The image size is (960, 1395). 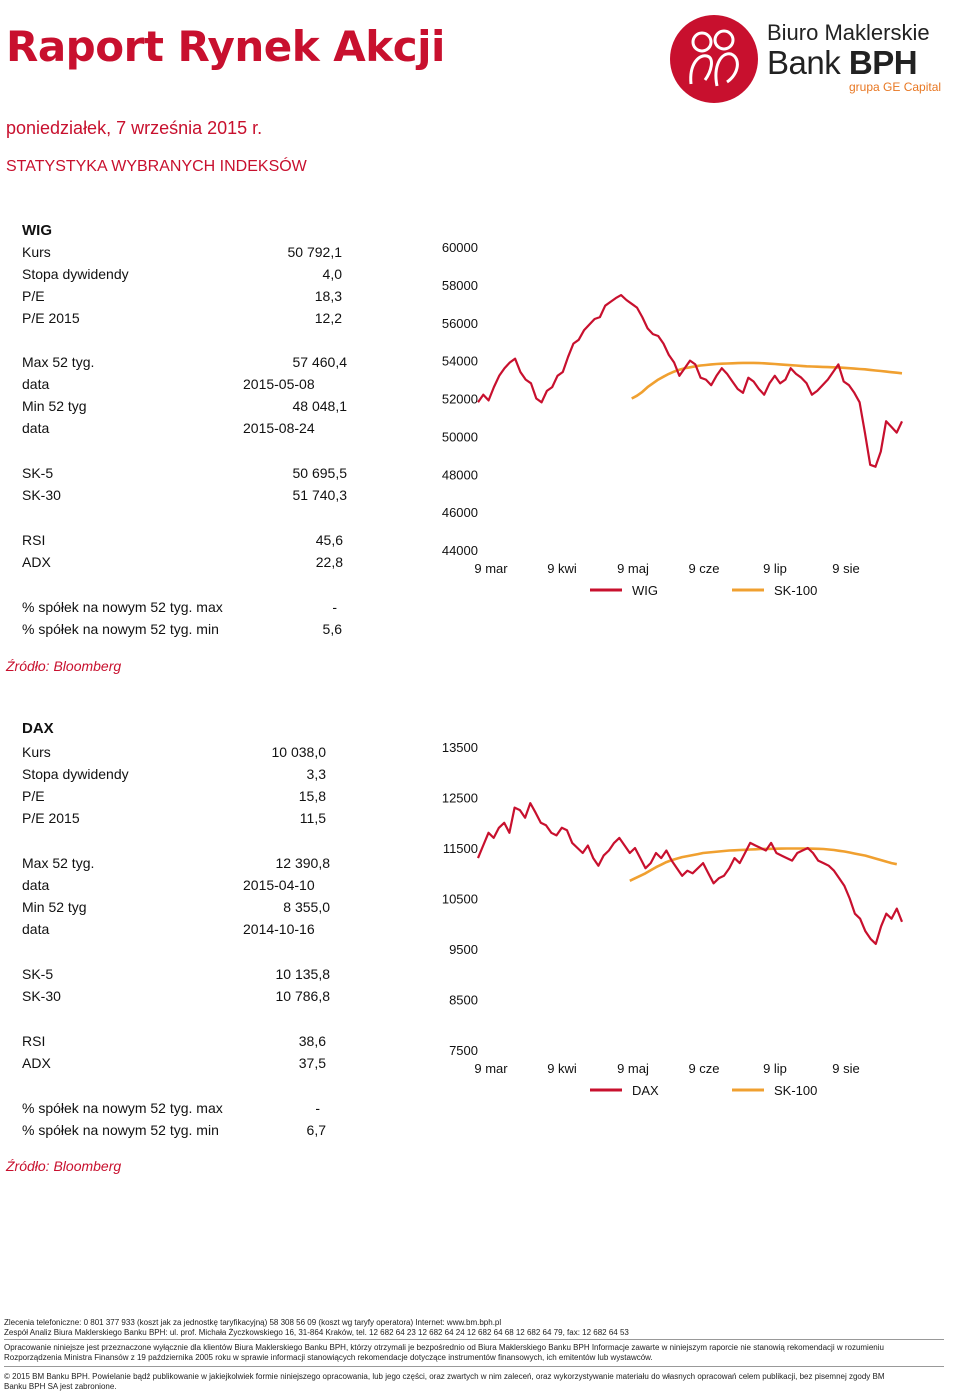 What do you see at coordinates (41, 495) in the screenshot?
I see `wig-sk30-label: SK-30` at bounding box center [41, 495].